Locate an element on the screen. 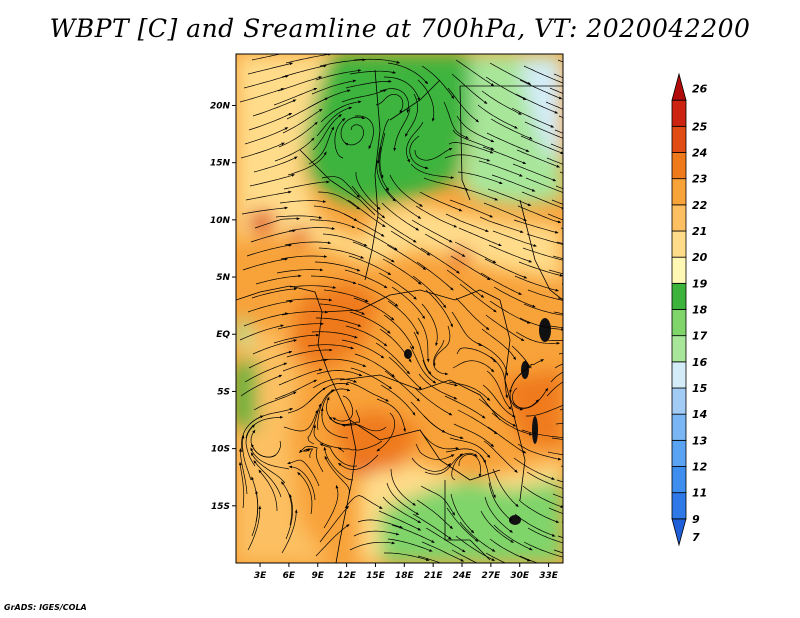  lat-label: EQ is located at coordinates (223, 335).